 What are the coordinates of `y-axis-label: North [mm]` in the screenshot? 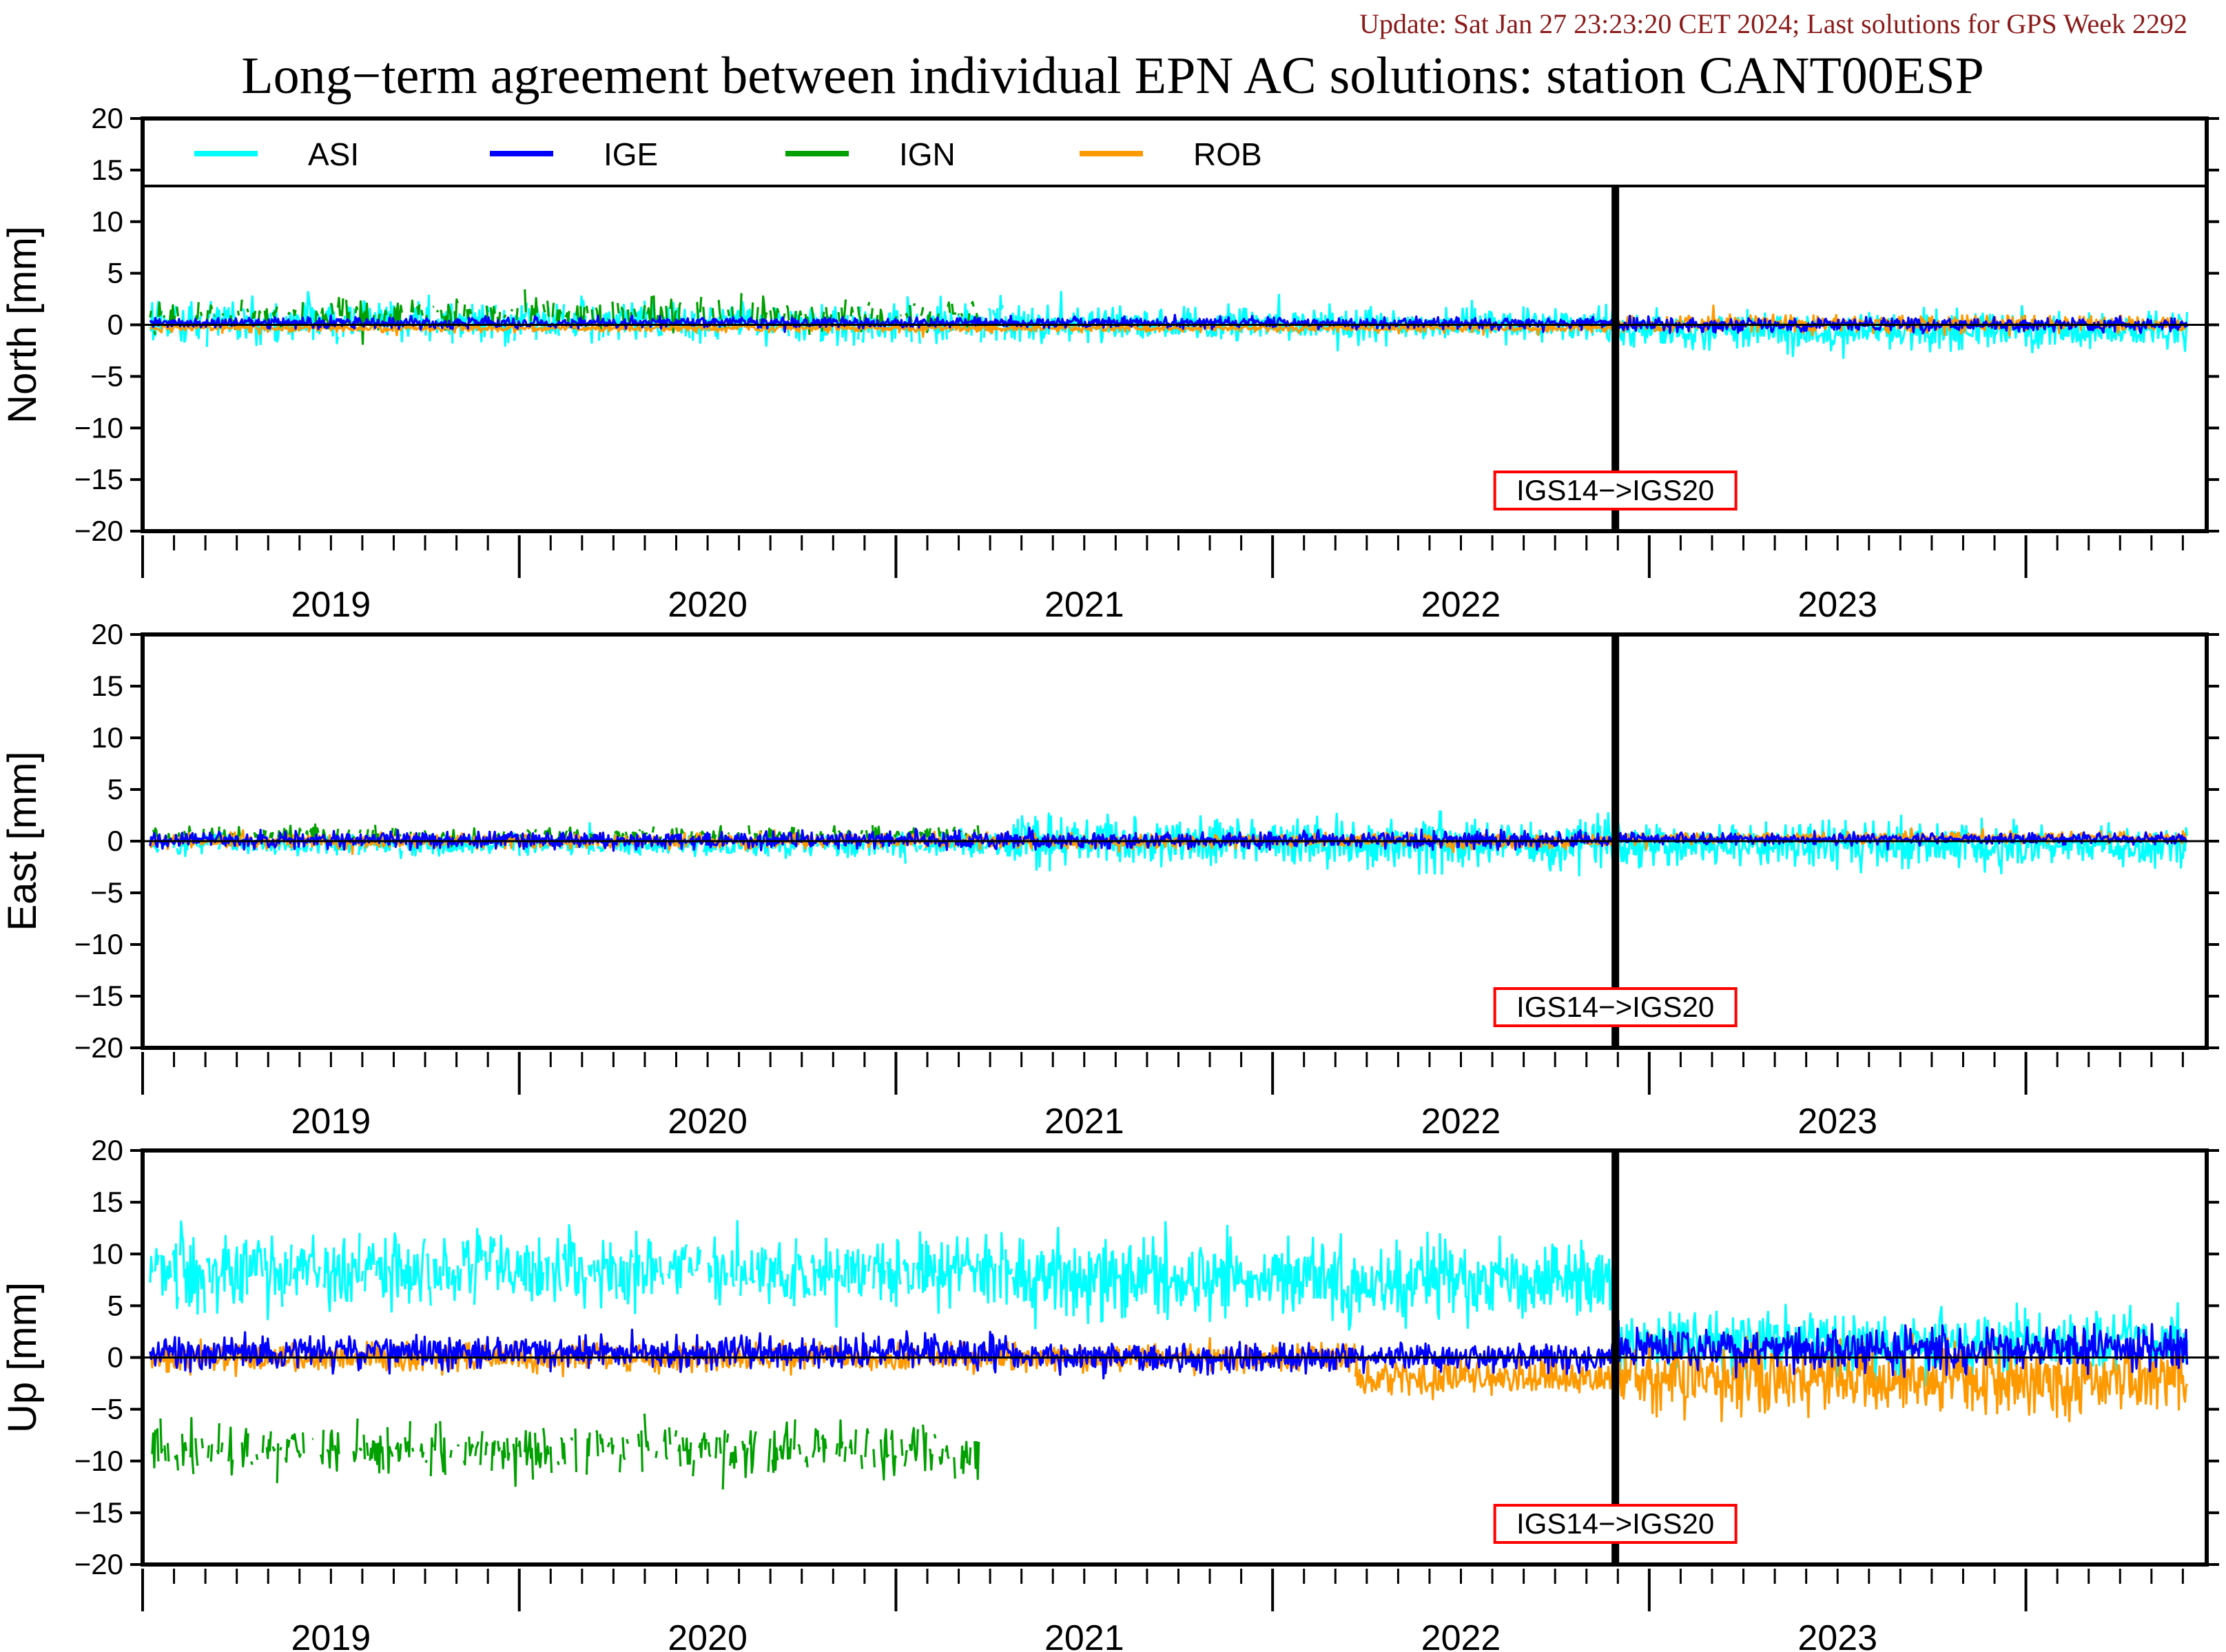 It's located at (22, 325).